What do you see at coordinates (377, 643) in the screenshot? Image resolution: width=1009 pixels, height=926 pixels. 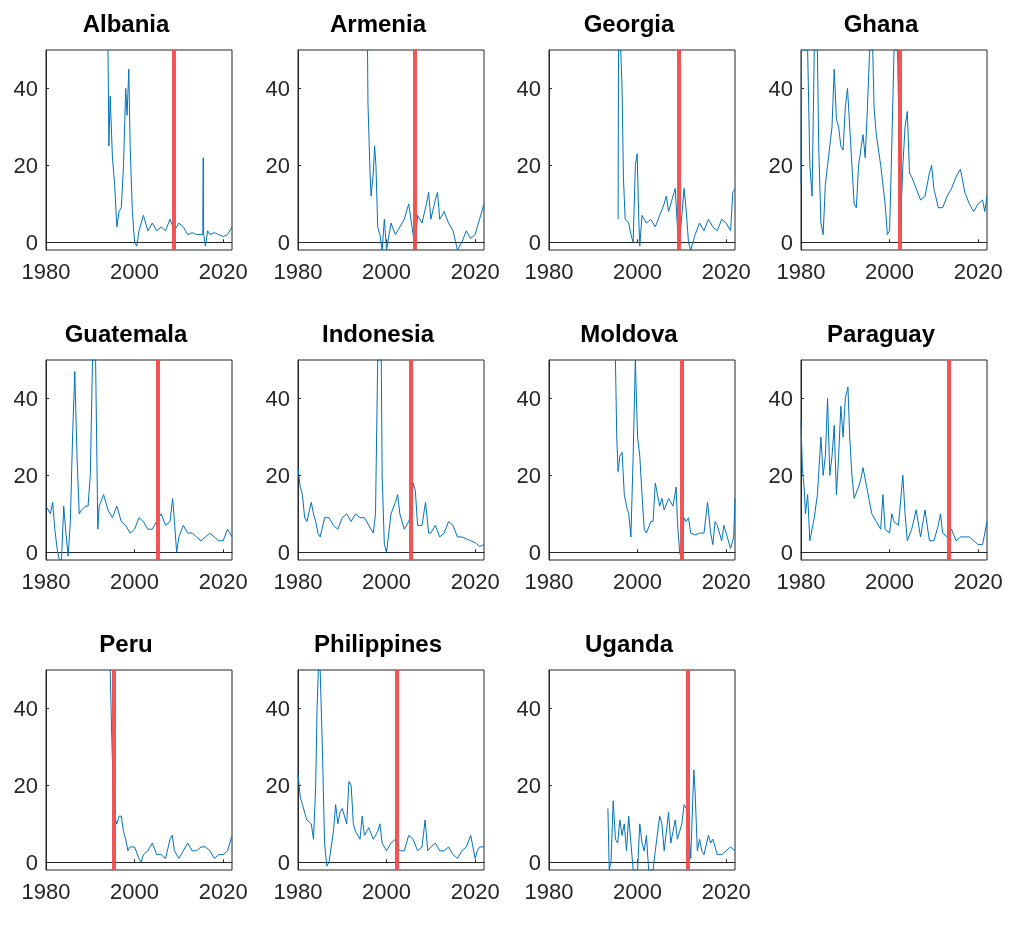 I see `chart-title: Philippines` at bounding box center [377, 643].